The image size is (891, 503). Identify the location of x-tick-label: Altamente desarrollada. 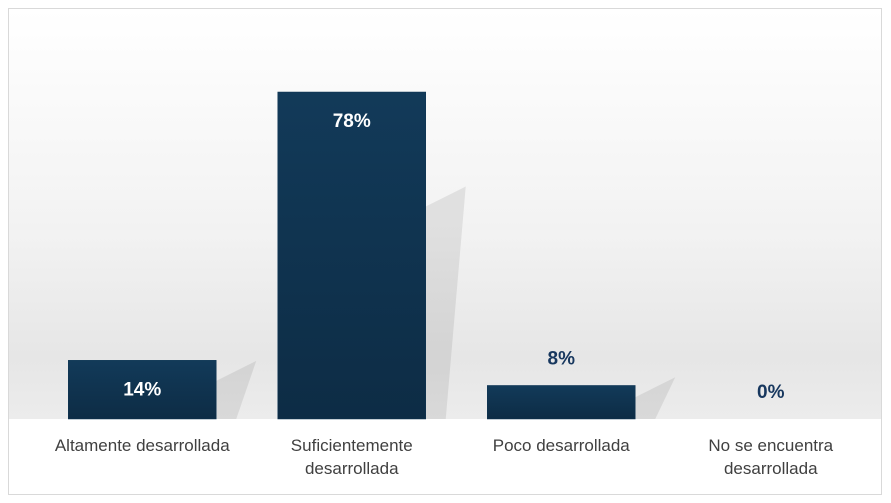
(142, 445).